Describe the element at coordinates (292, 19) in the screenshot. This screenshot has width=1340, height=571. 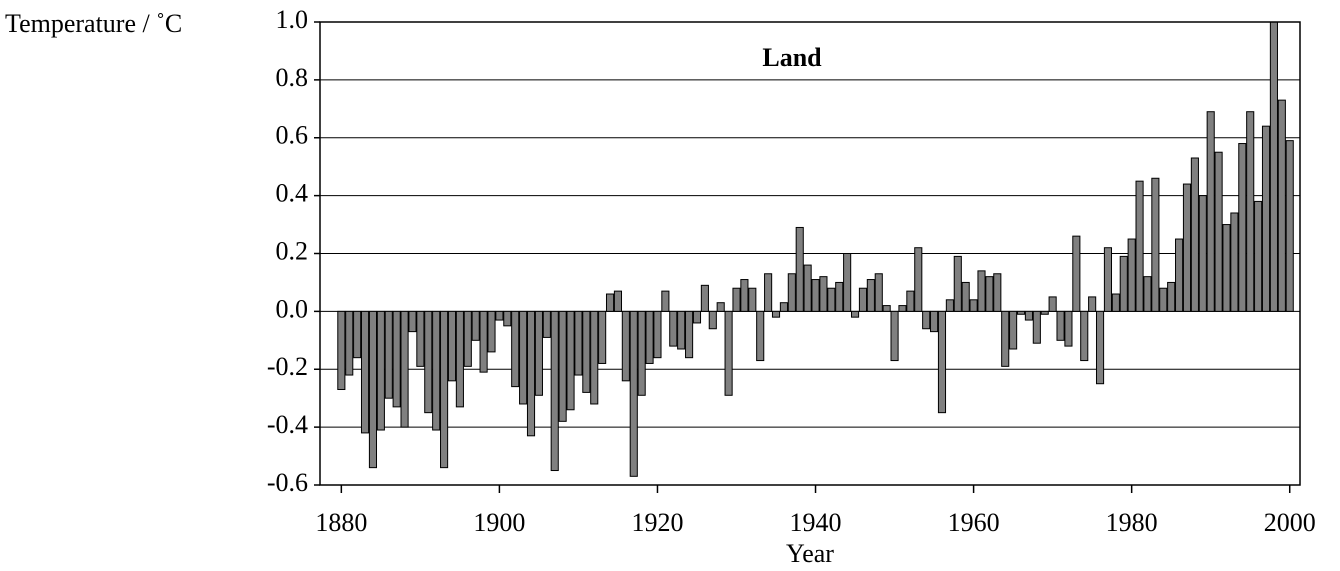
I see `y-tick-label: 1.0` at that location.